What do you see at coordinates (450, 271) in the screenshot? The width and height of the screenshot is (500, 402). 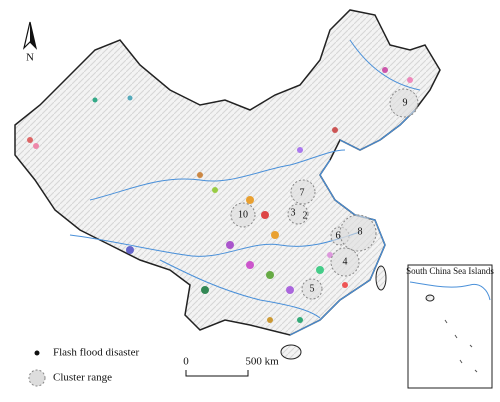 I see `inset-title: South China Sea Islands` at bounding box center [450, 271].